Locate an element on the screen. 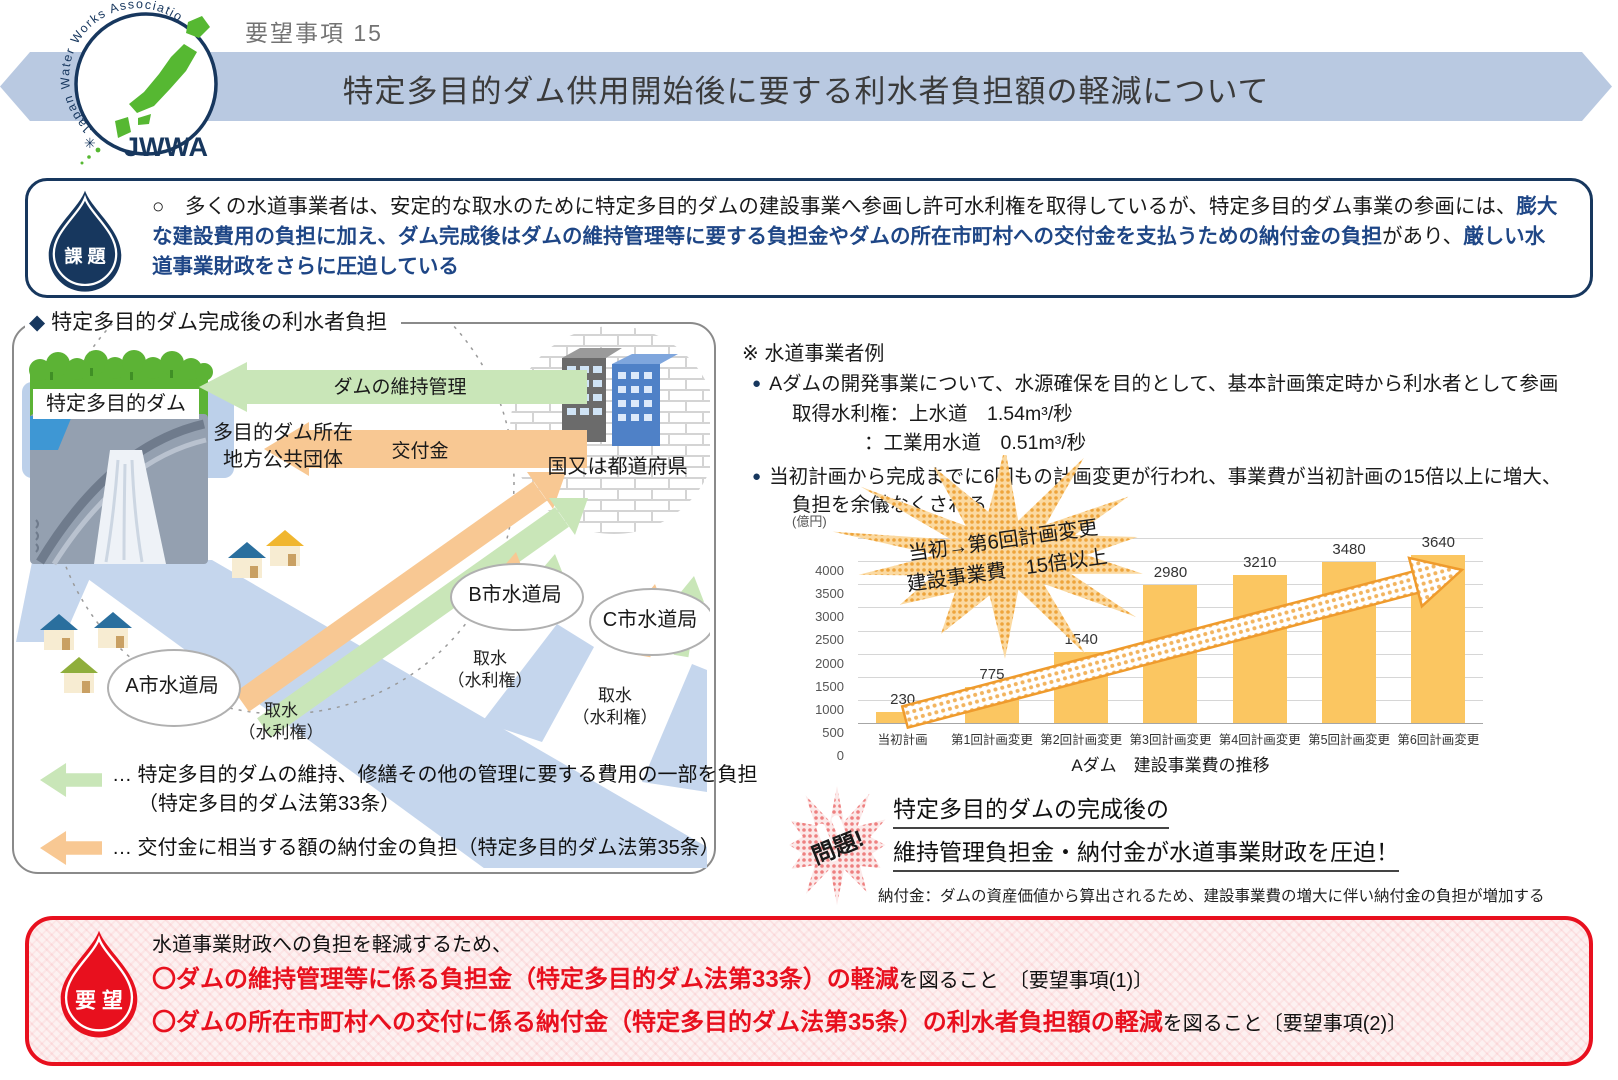  intake-a-line2: （水利権） is located at coordinates (281, 732).